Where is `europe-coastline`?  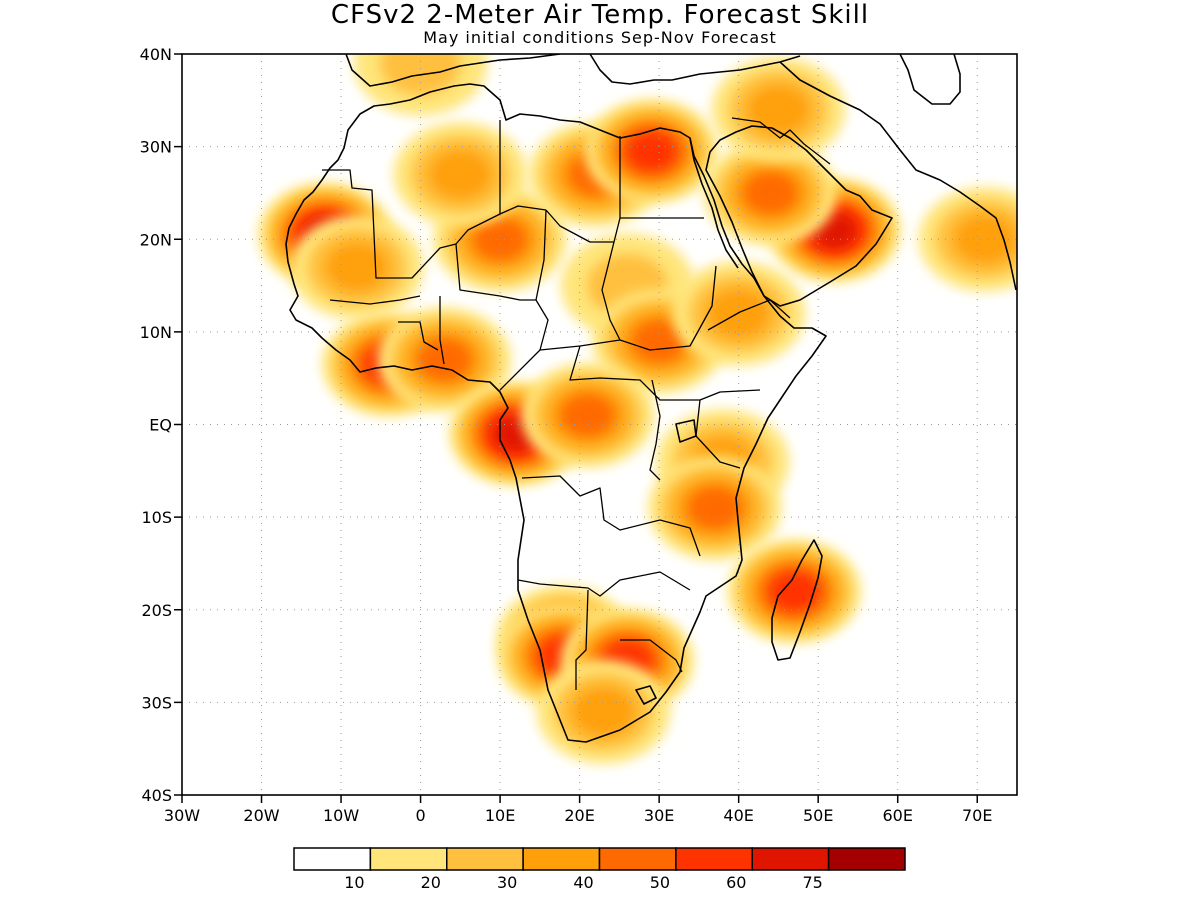
europe-coastline is located at coordinates (573, 70).